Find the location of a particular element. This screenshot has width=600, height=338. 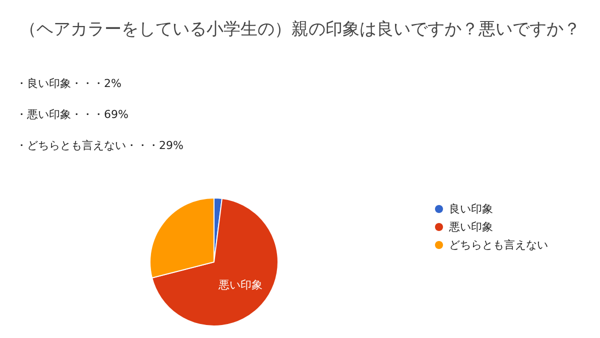

legend-label: 良い印象 is located at coordinates (471, 209).